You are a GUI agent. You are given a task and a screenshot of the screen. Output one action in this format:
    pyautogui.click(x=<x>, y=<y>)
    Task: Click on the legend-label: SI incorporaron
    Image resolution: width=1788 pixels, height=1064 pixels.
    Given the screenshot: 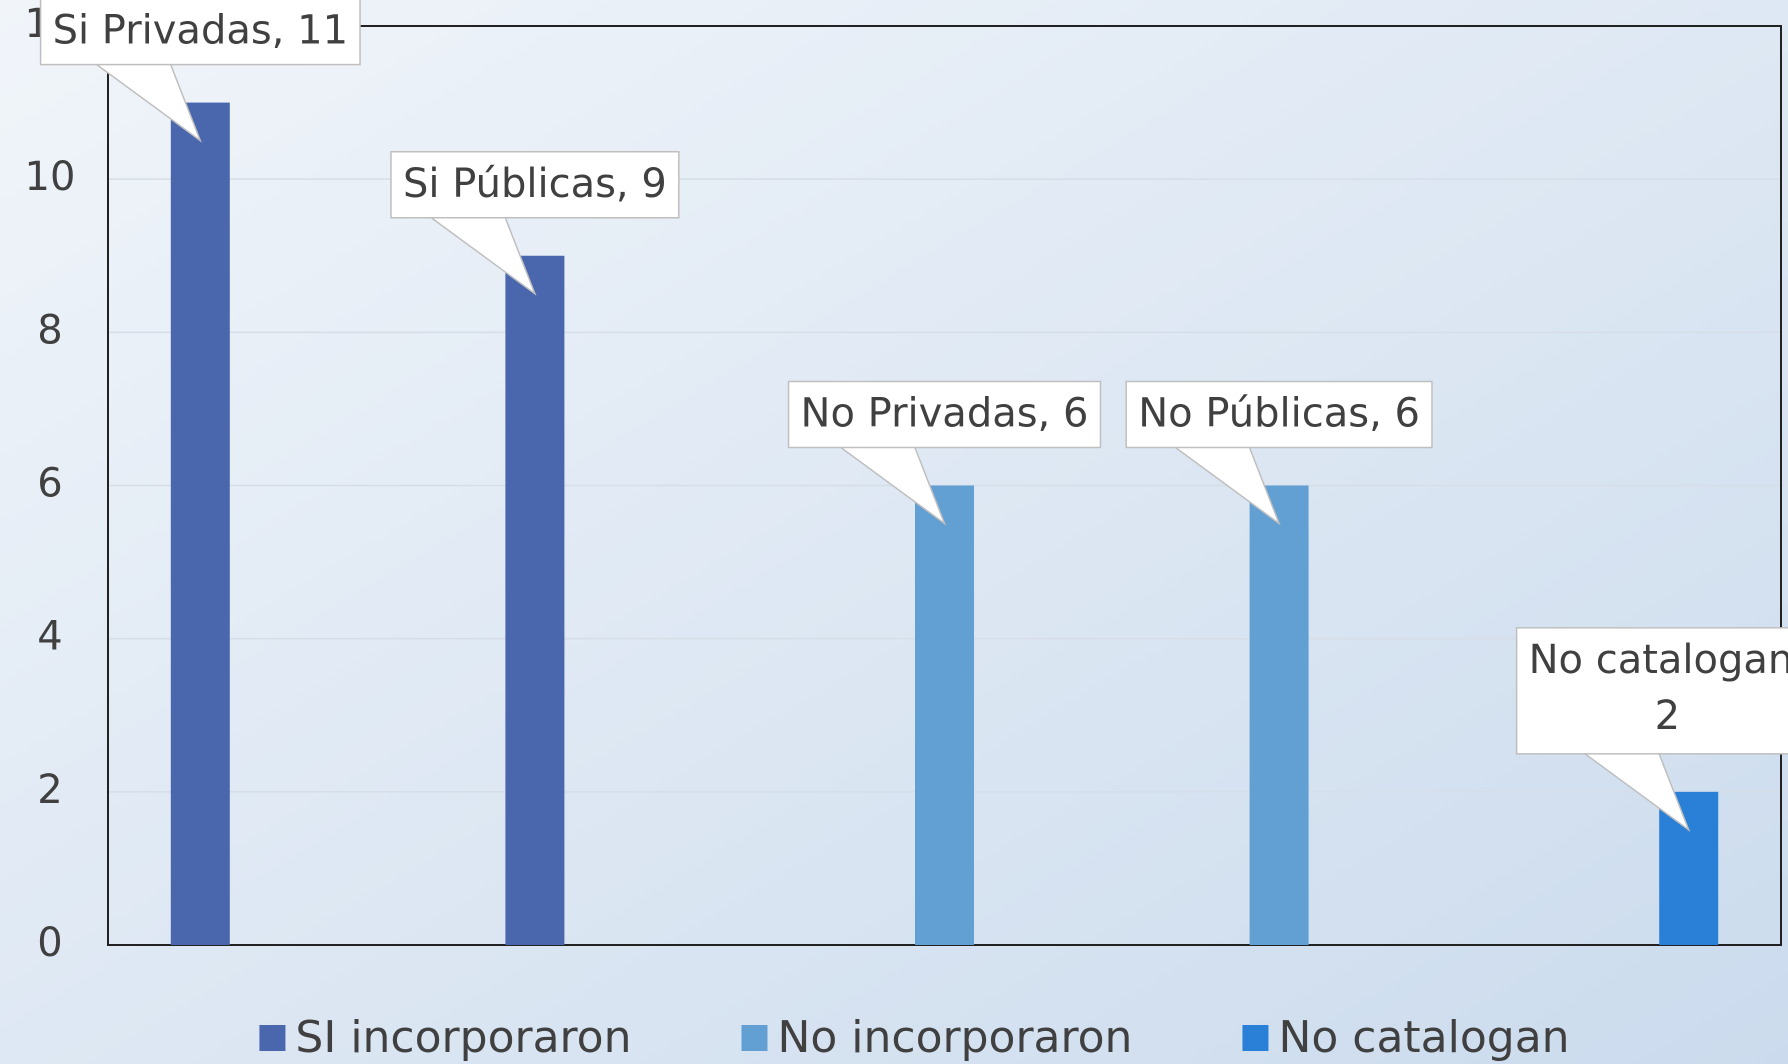 What is the action you would take?
    pyautogui.click(x=463, y=1037)
    